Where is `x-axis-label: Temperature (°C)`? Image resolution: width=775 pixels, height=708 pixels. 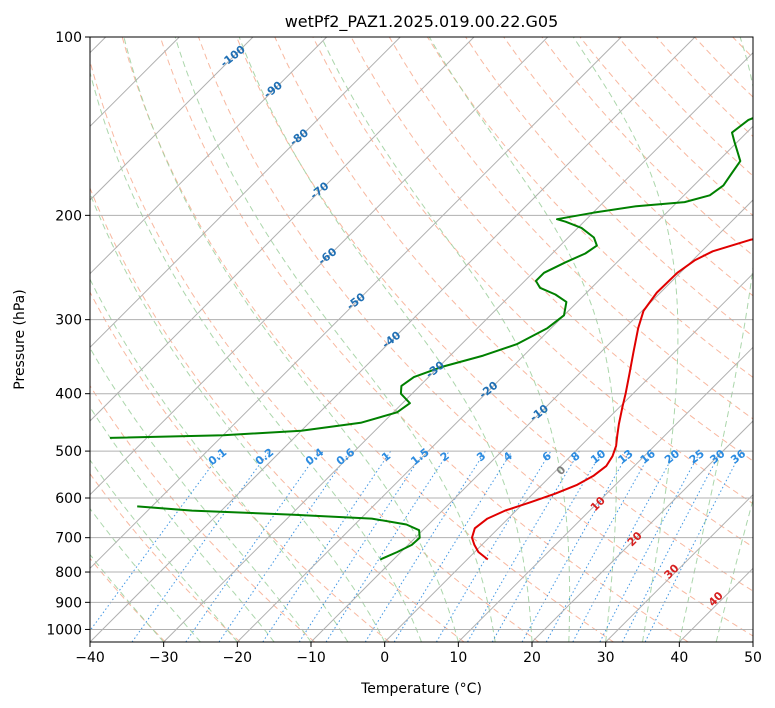 x-axis-label: Temperature (°C) is located at coordinates (421, 689).